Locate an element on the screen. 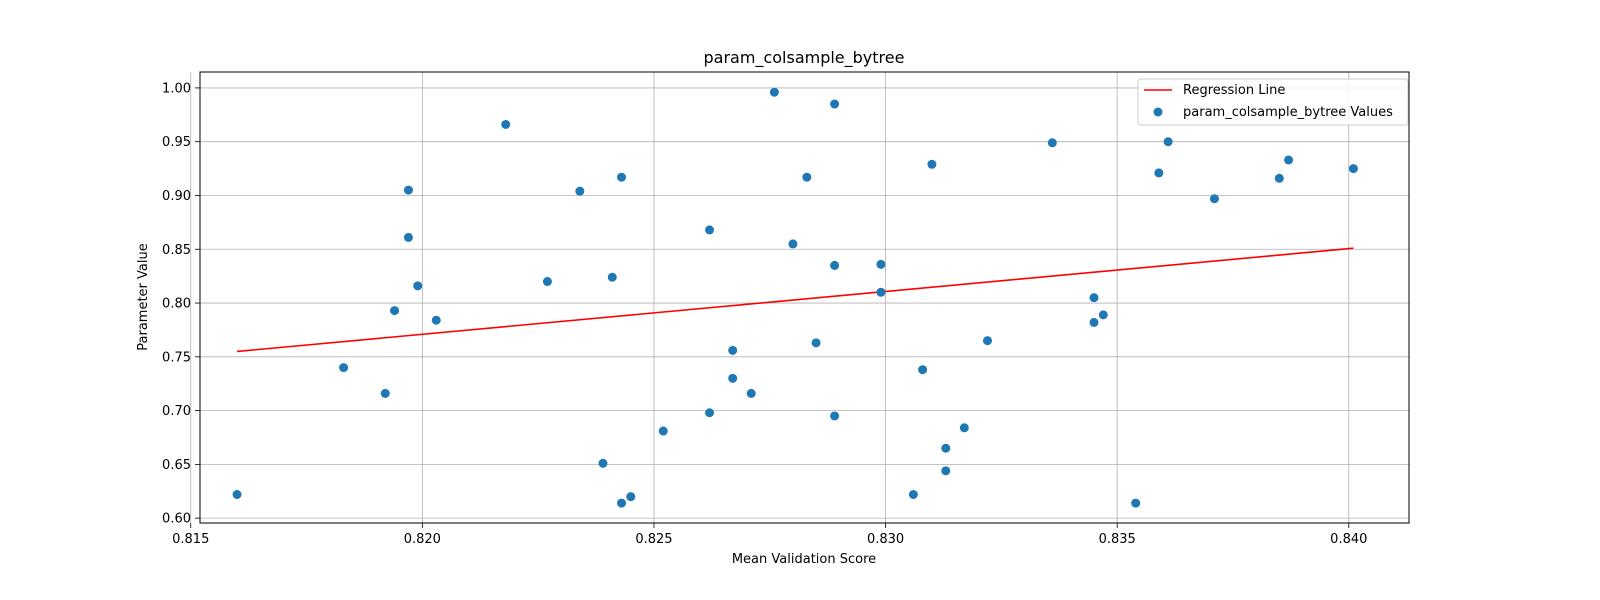  legend-regression-label: Regression Line is located at coordinates (1234, 90).